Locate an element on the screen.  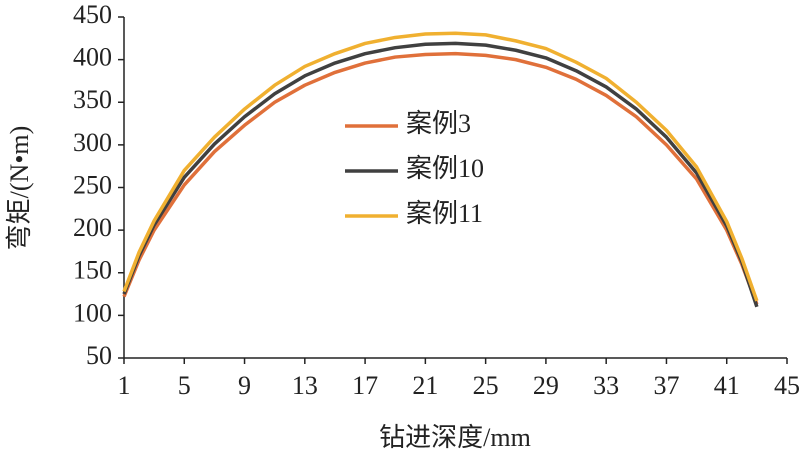
x-tick-label: 41 is located at coordinates (727, 385).